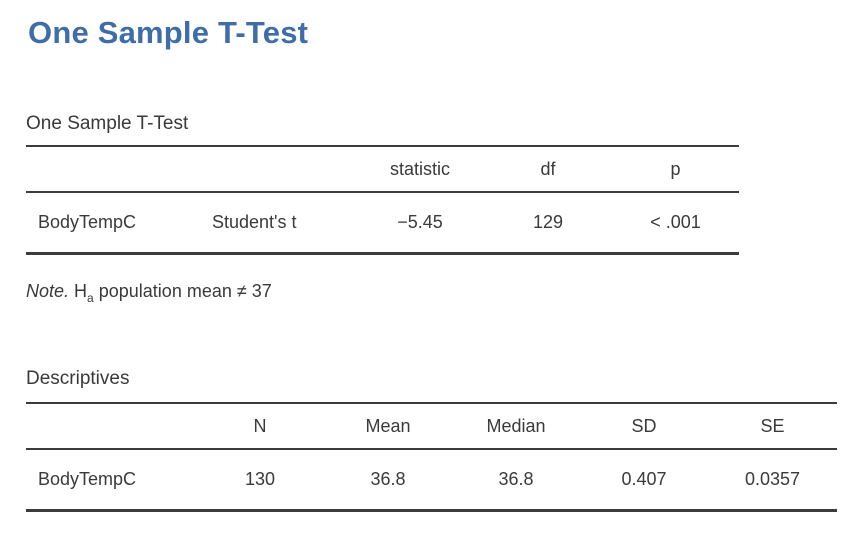 The height and width of the screenshot is (540, 860). I want to click on descriptives-col-n: N, so click(260, 426).